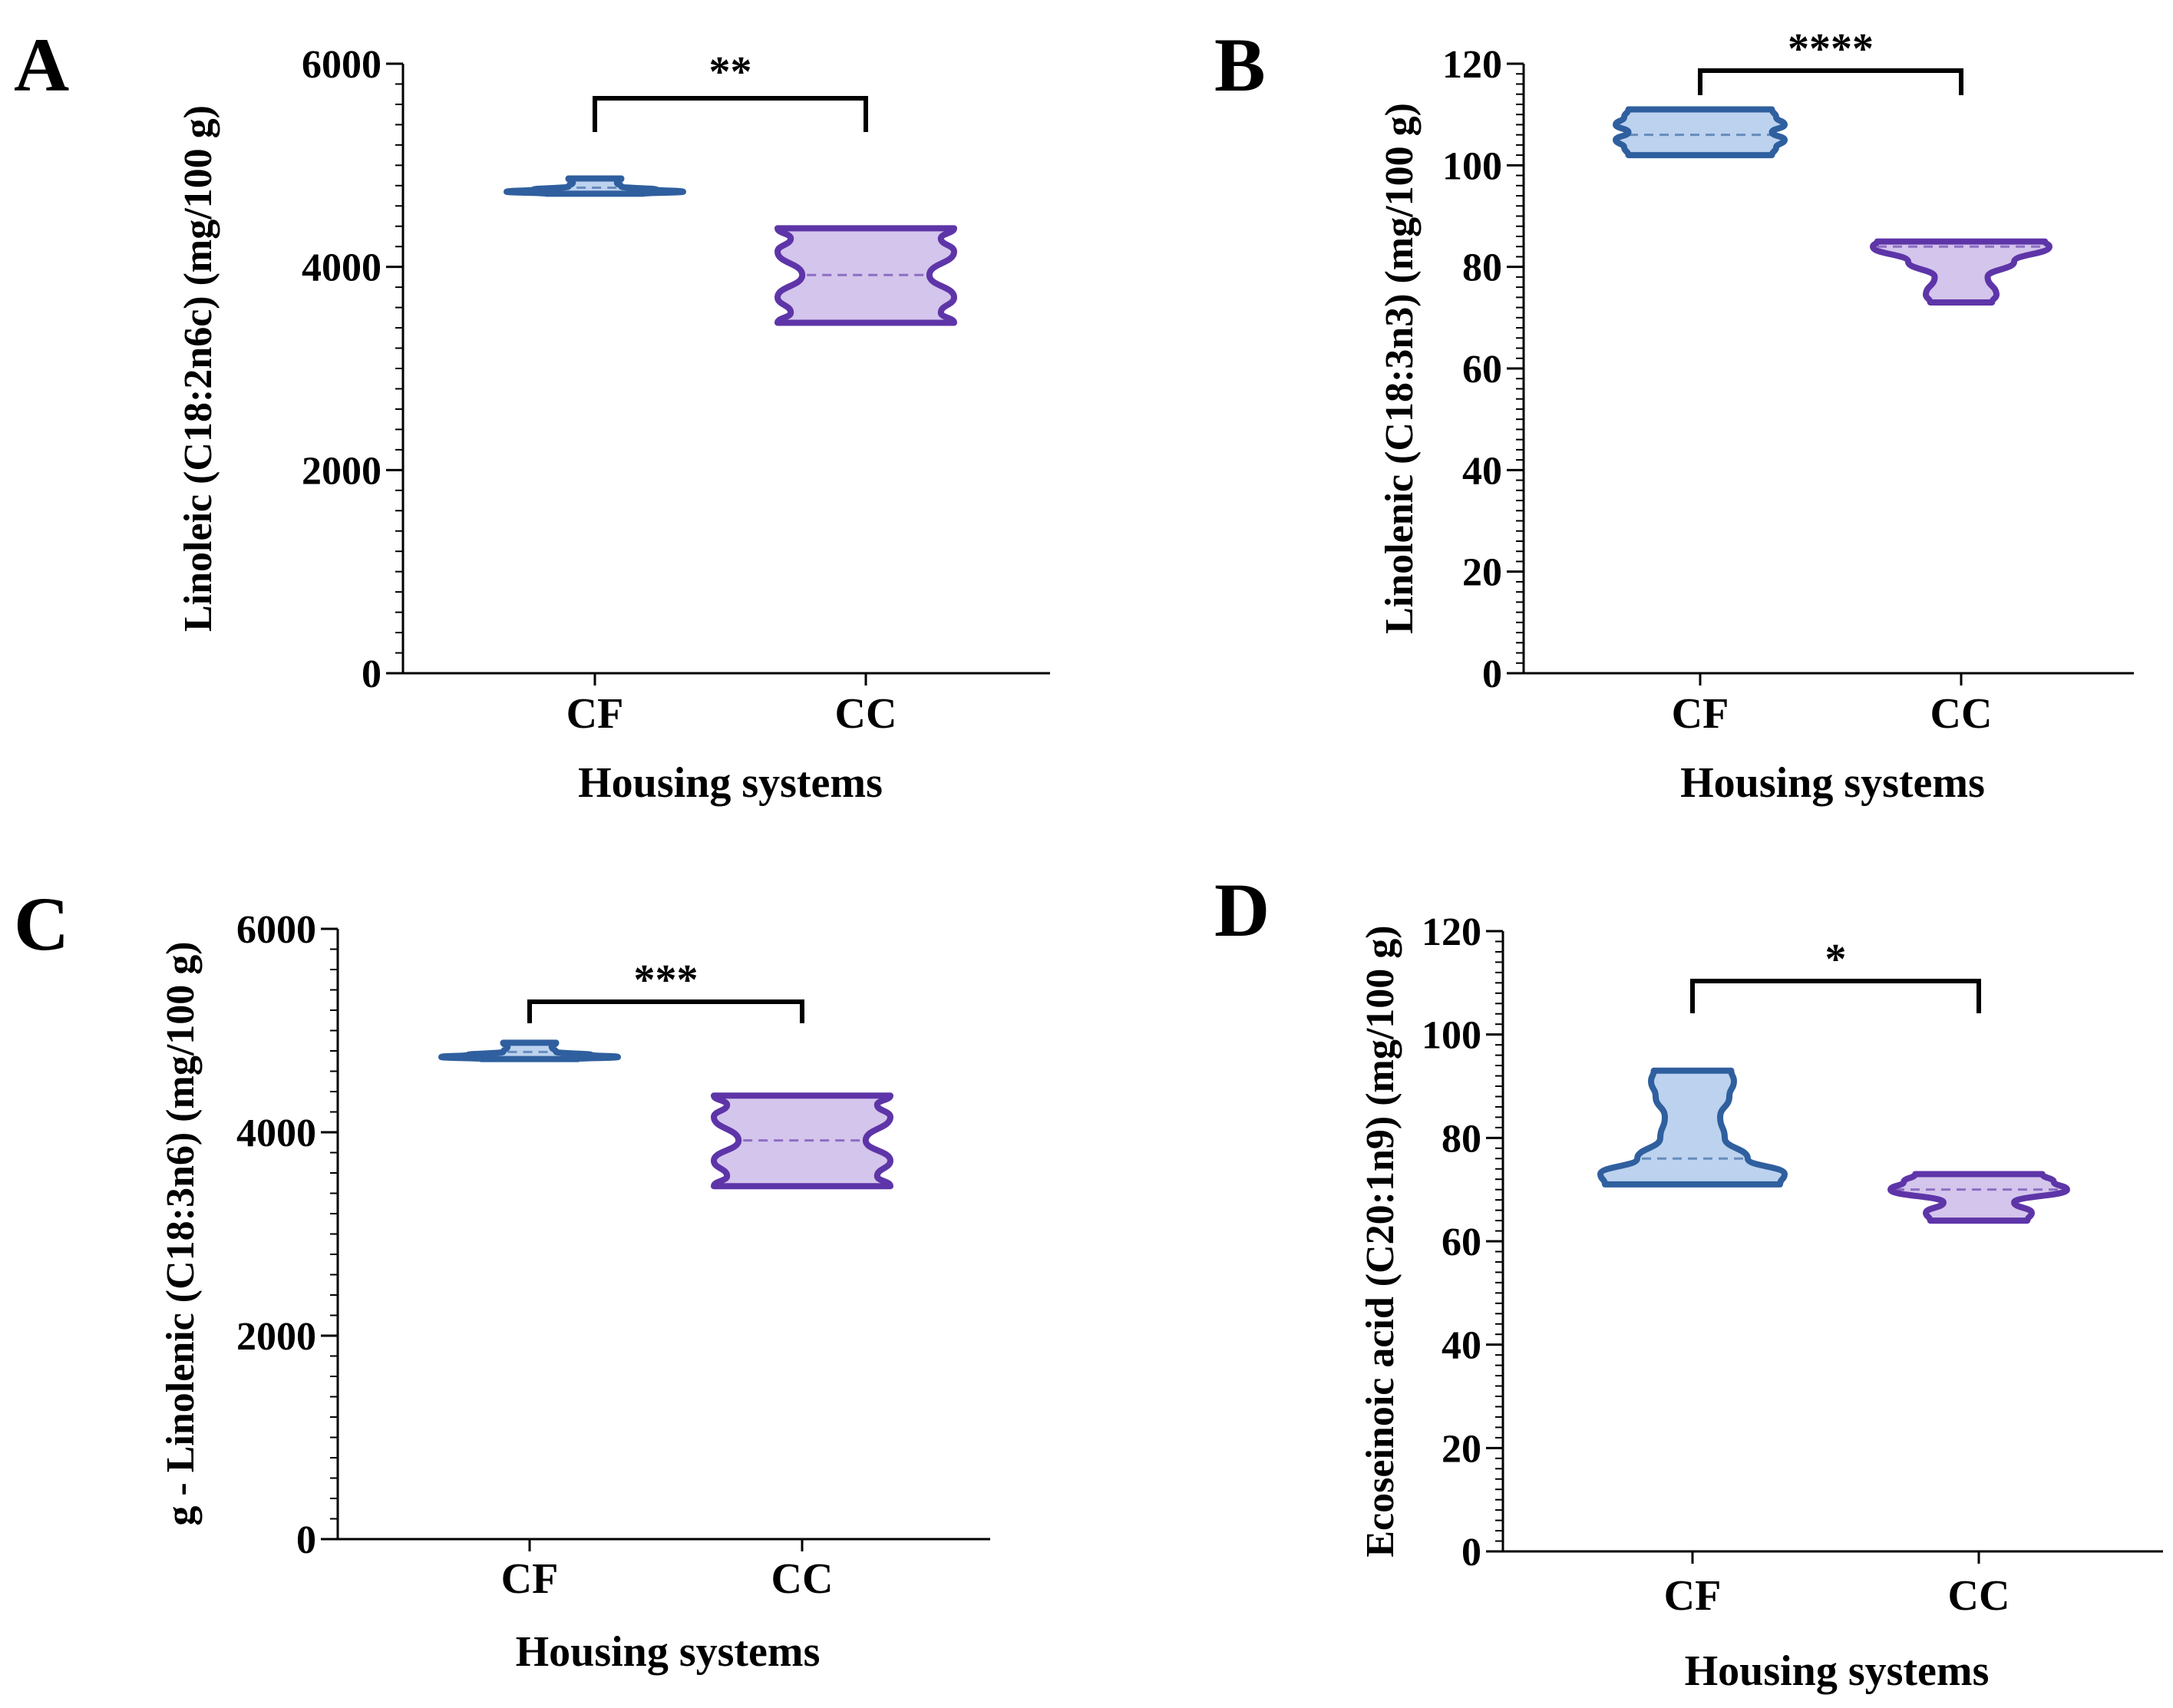 This screenshot has height=1708, width=2173. What do you see at coordinates (730, 72) in the screenshot?
I see `significance-stars: **` at bounding box center [730, 72].